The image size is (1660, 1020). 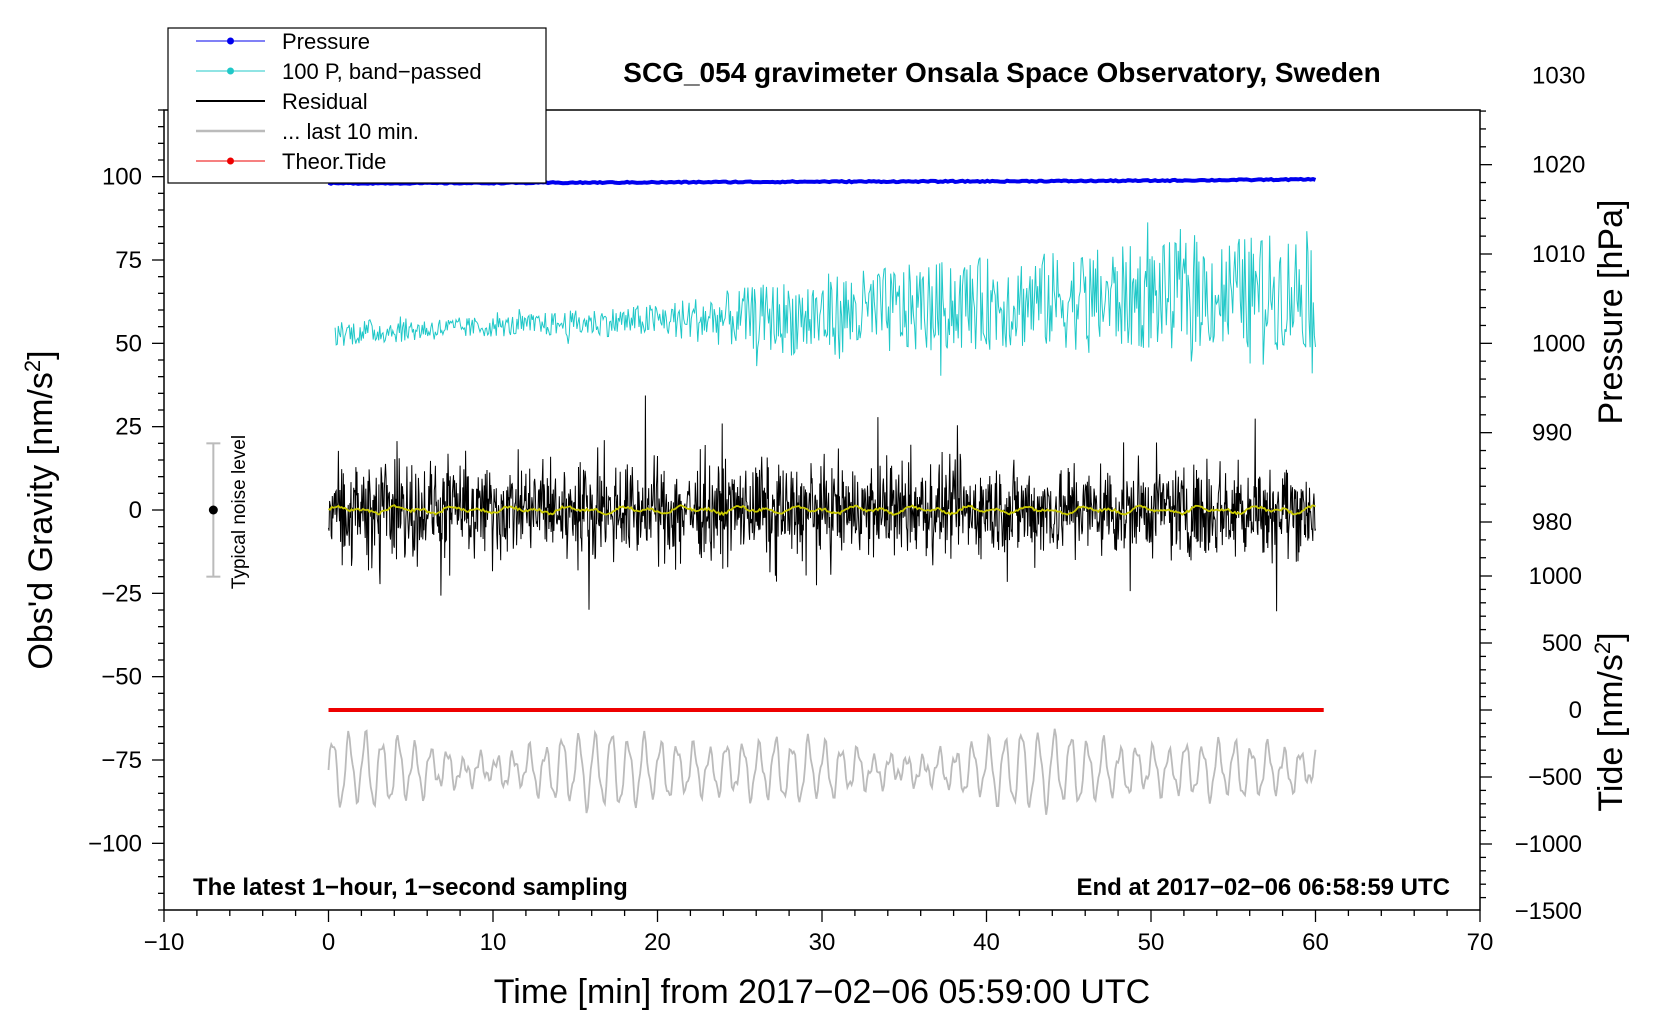 I want to click on noise-center-dot, so click(x=213, y=510).